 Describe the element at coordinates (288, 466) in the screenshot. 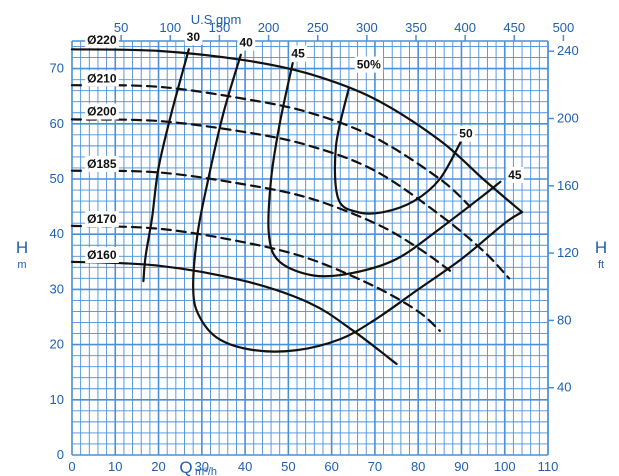

I see `x-tick-label: 50` at that location.